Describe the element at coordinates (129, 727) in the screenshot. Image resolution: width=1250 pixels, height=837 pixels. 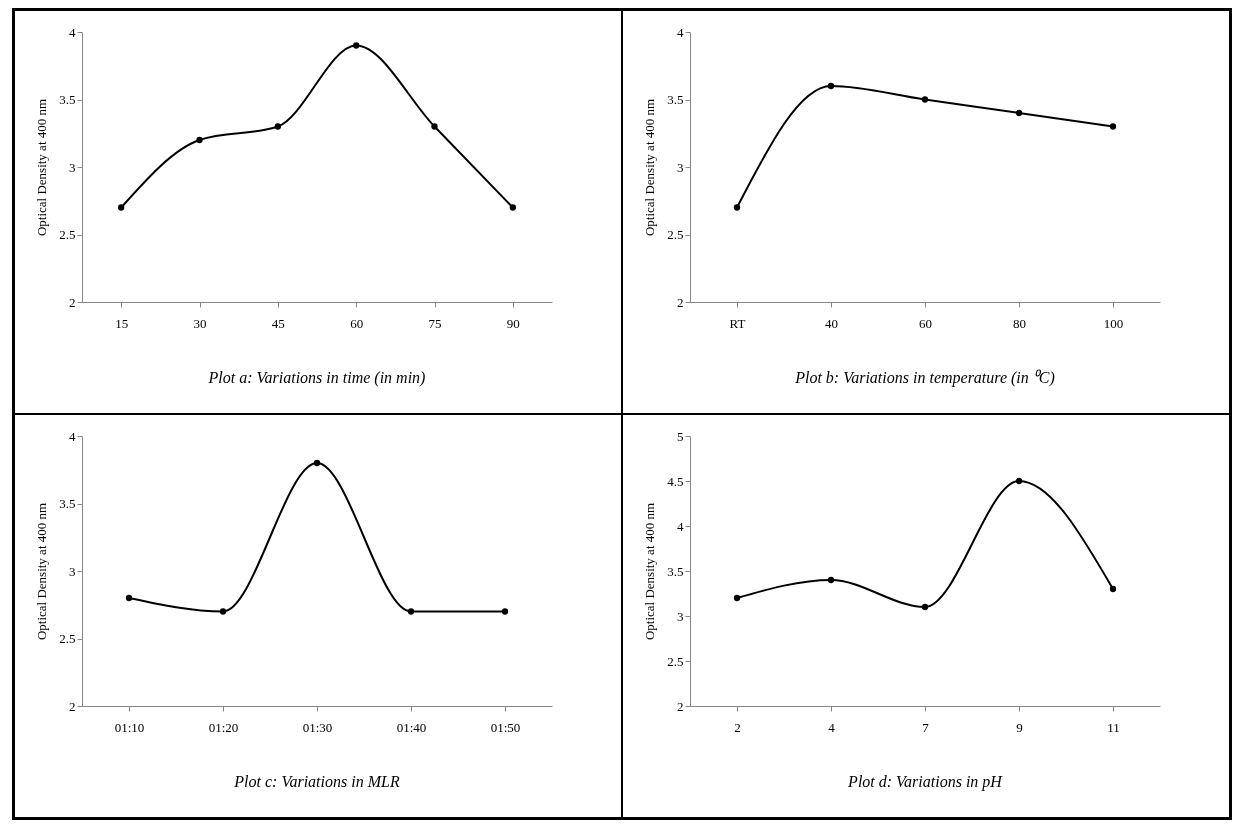
I see `x-tick-label: 01:10` at that location.